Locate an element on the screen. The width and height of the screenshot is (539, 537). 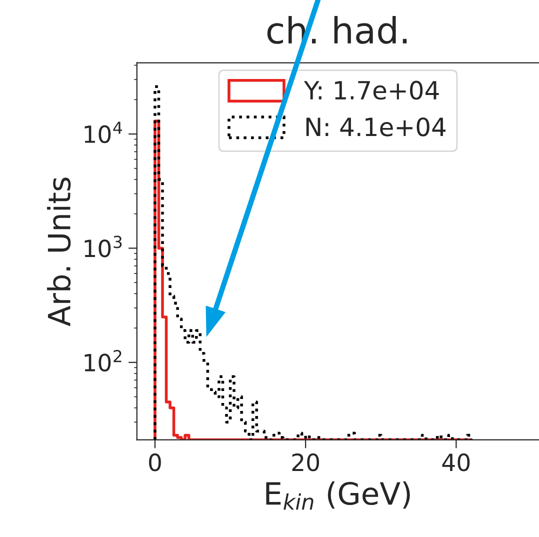
x-tick-label: 0 is located at coordinates (155, 462).